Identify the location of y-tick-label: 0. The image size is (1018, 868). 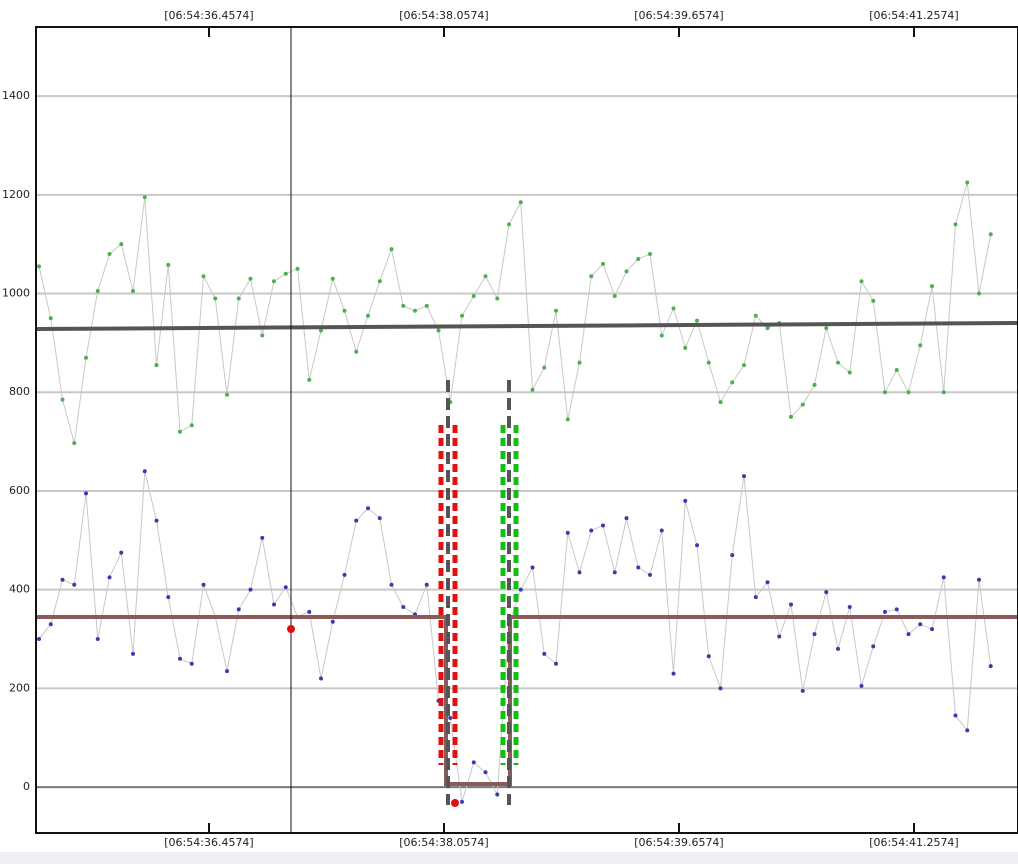
(26, 786).